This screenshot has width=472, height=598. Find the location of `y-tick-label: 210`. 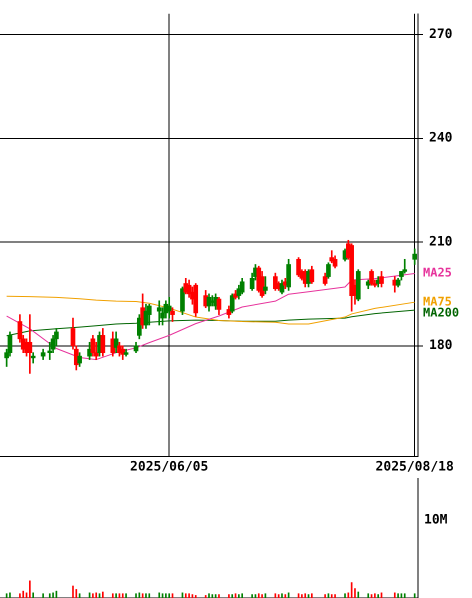

y-tick-label: 210 is located at coordinates (441, 242).